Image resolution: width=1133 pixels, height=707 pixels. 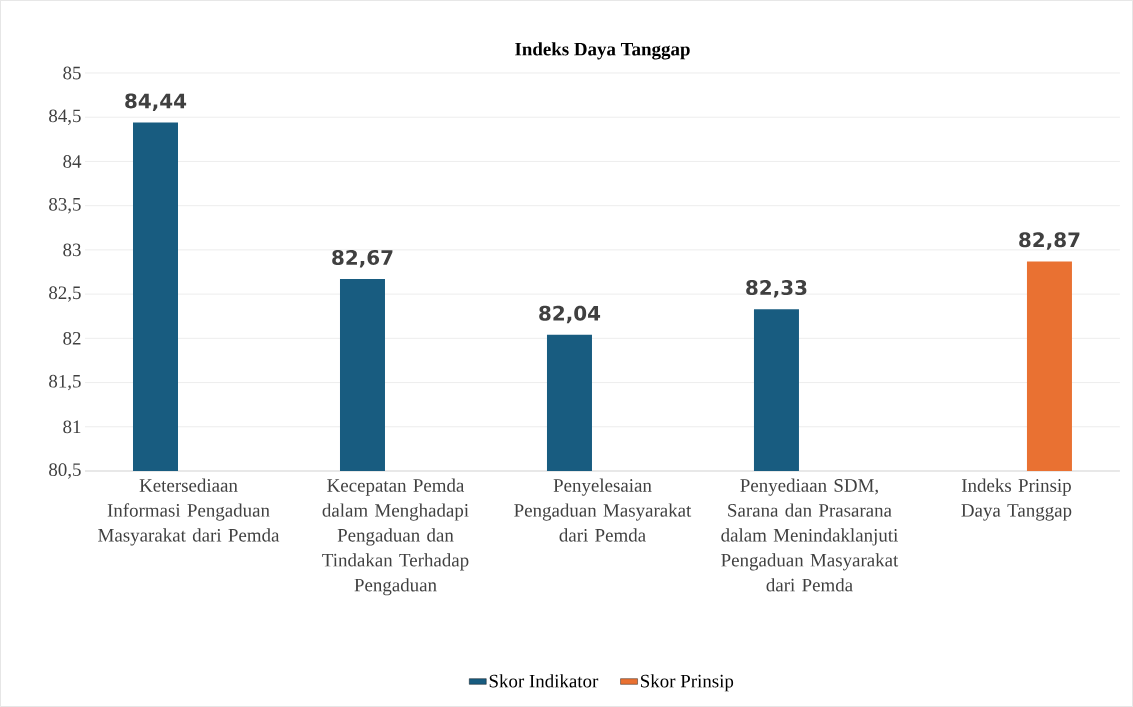 I want to click on y-tick-label: 82,5, so click(x=65, y=294).